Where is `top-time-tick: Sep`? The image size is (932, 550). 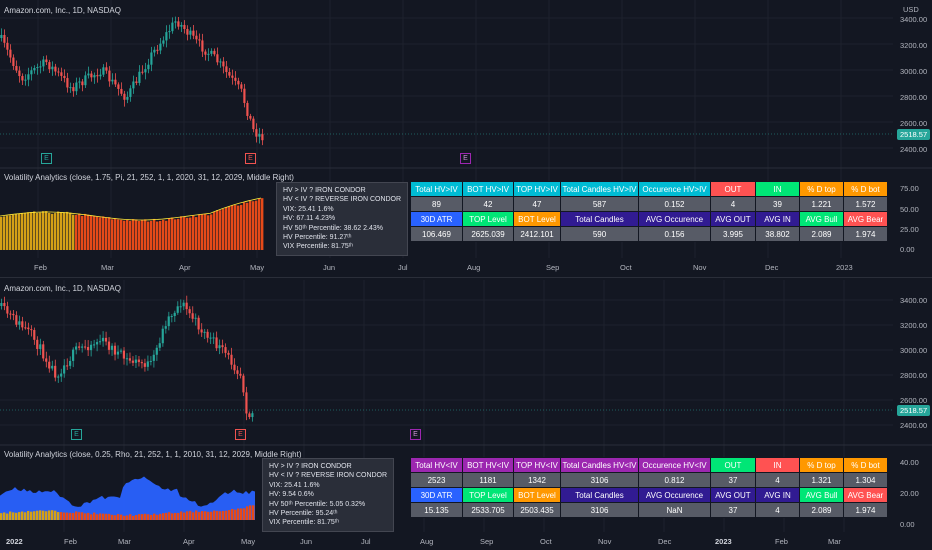
top-time-tick: Sep is located at coordinates (553, 267).